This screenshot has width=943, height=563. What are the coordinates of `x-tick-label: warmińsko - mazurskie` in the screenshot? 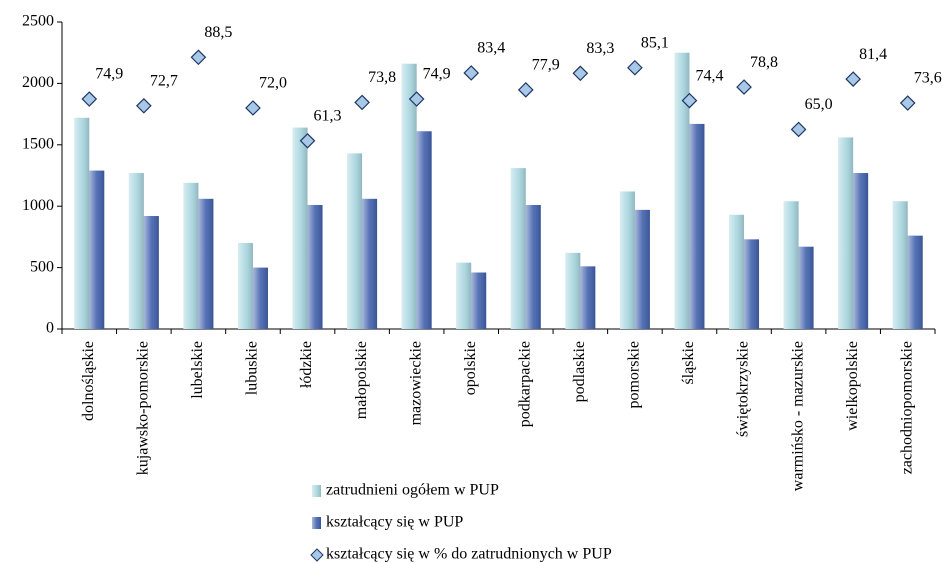 It's located at (797, 416).